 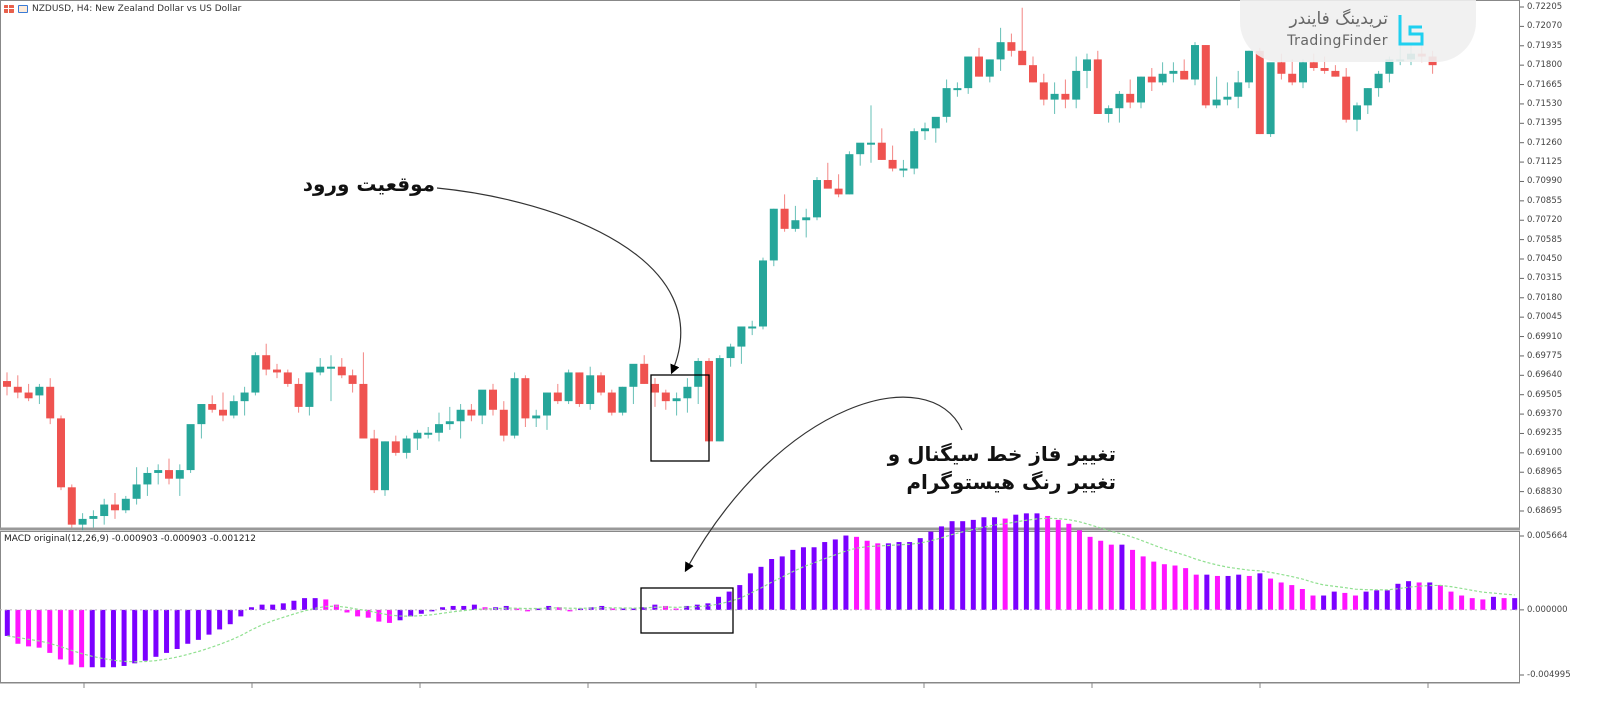 I want to click on price-tick-label: 0.71935, so click(x=1545, y=45).